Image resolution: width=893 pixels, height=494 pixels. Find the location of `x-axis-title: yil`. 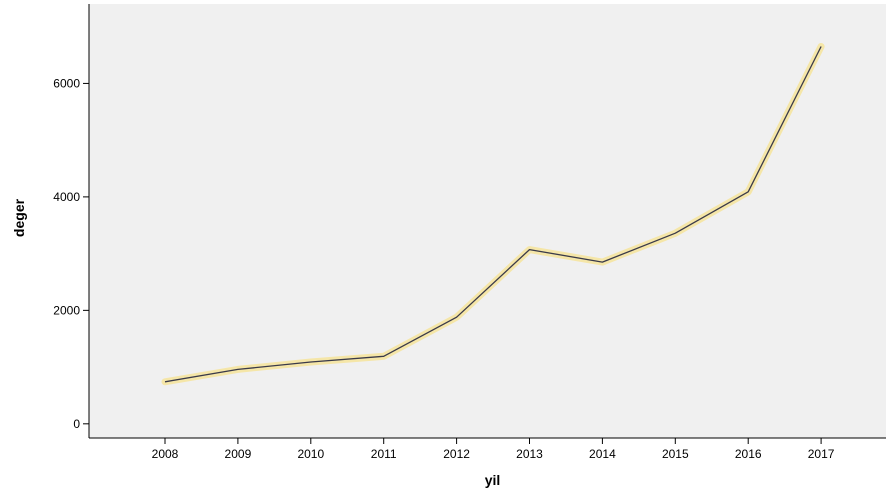

x-axis-title: yil is located at coordinates (493, 480).